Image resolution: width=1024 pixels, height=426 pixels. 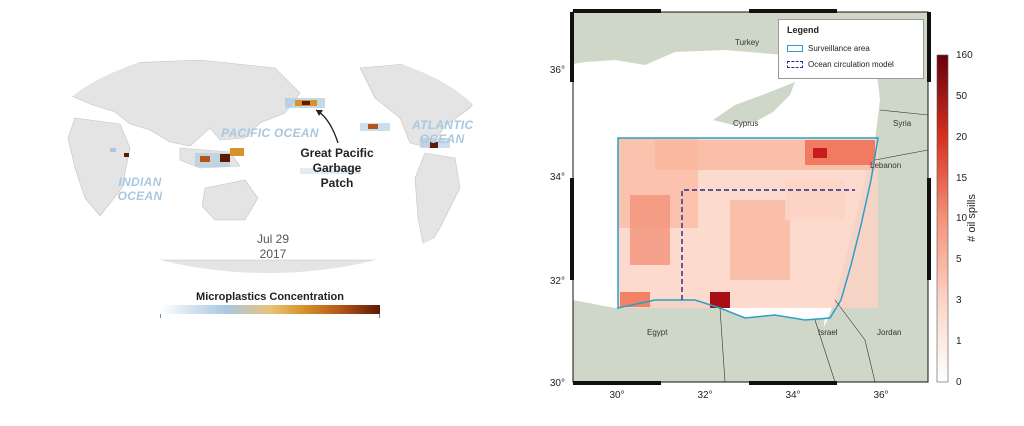 What do you see at coordinates (964, 55) in the screenshot?
I see `colorbar-label: 160` at bounding box center [964, 55].